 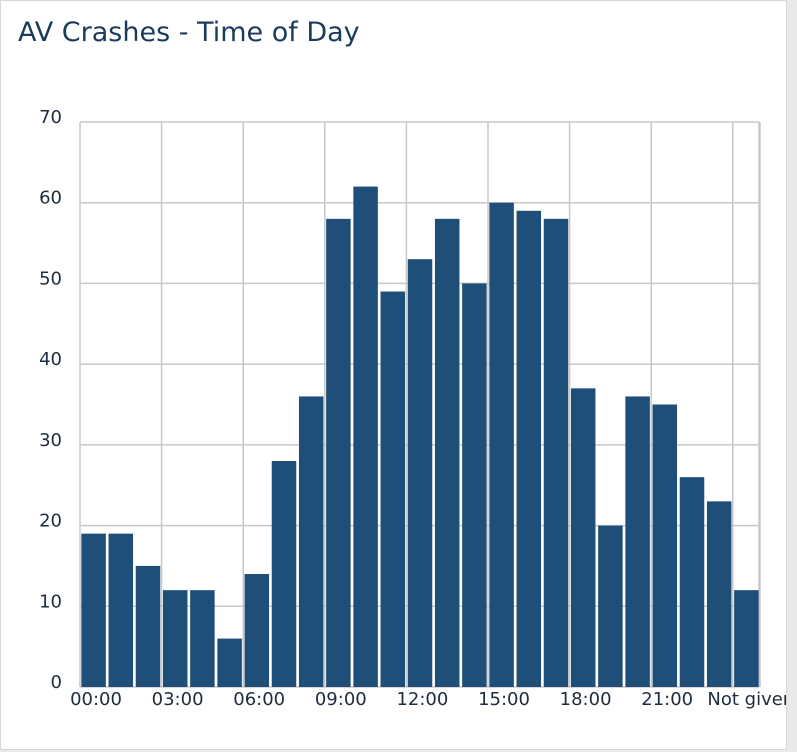 What do you see at coordinates (50, 198) in the screenshot?
I see `y-tick-label: 60` at bounding box center [50, 198].